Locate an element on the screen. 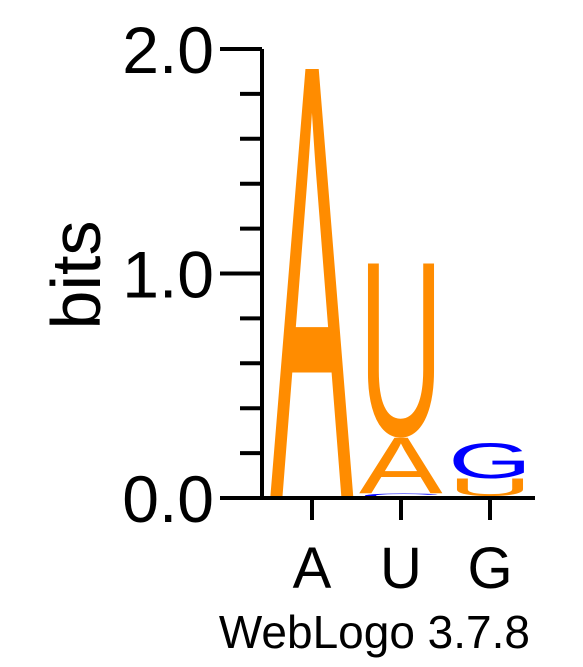  y-axis-label: bits is located at coordinates (76, 275).